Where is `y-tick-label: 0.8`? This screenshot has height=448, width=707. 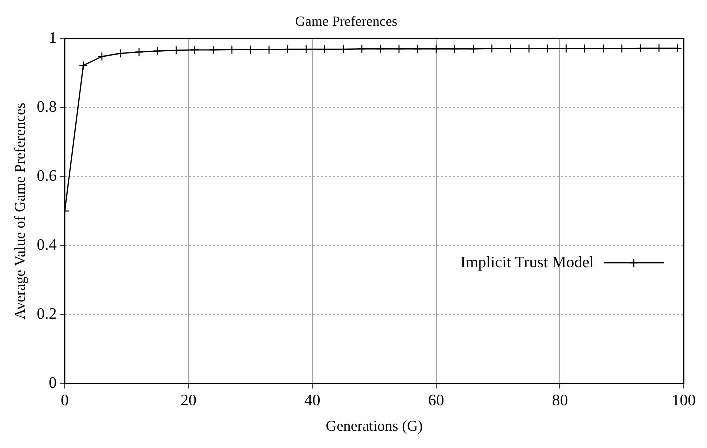 y-tick-label: 0.8 is located at coordinates (47, 107).